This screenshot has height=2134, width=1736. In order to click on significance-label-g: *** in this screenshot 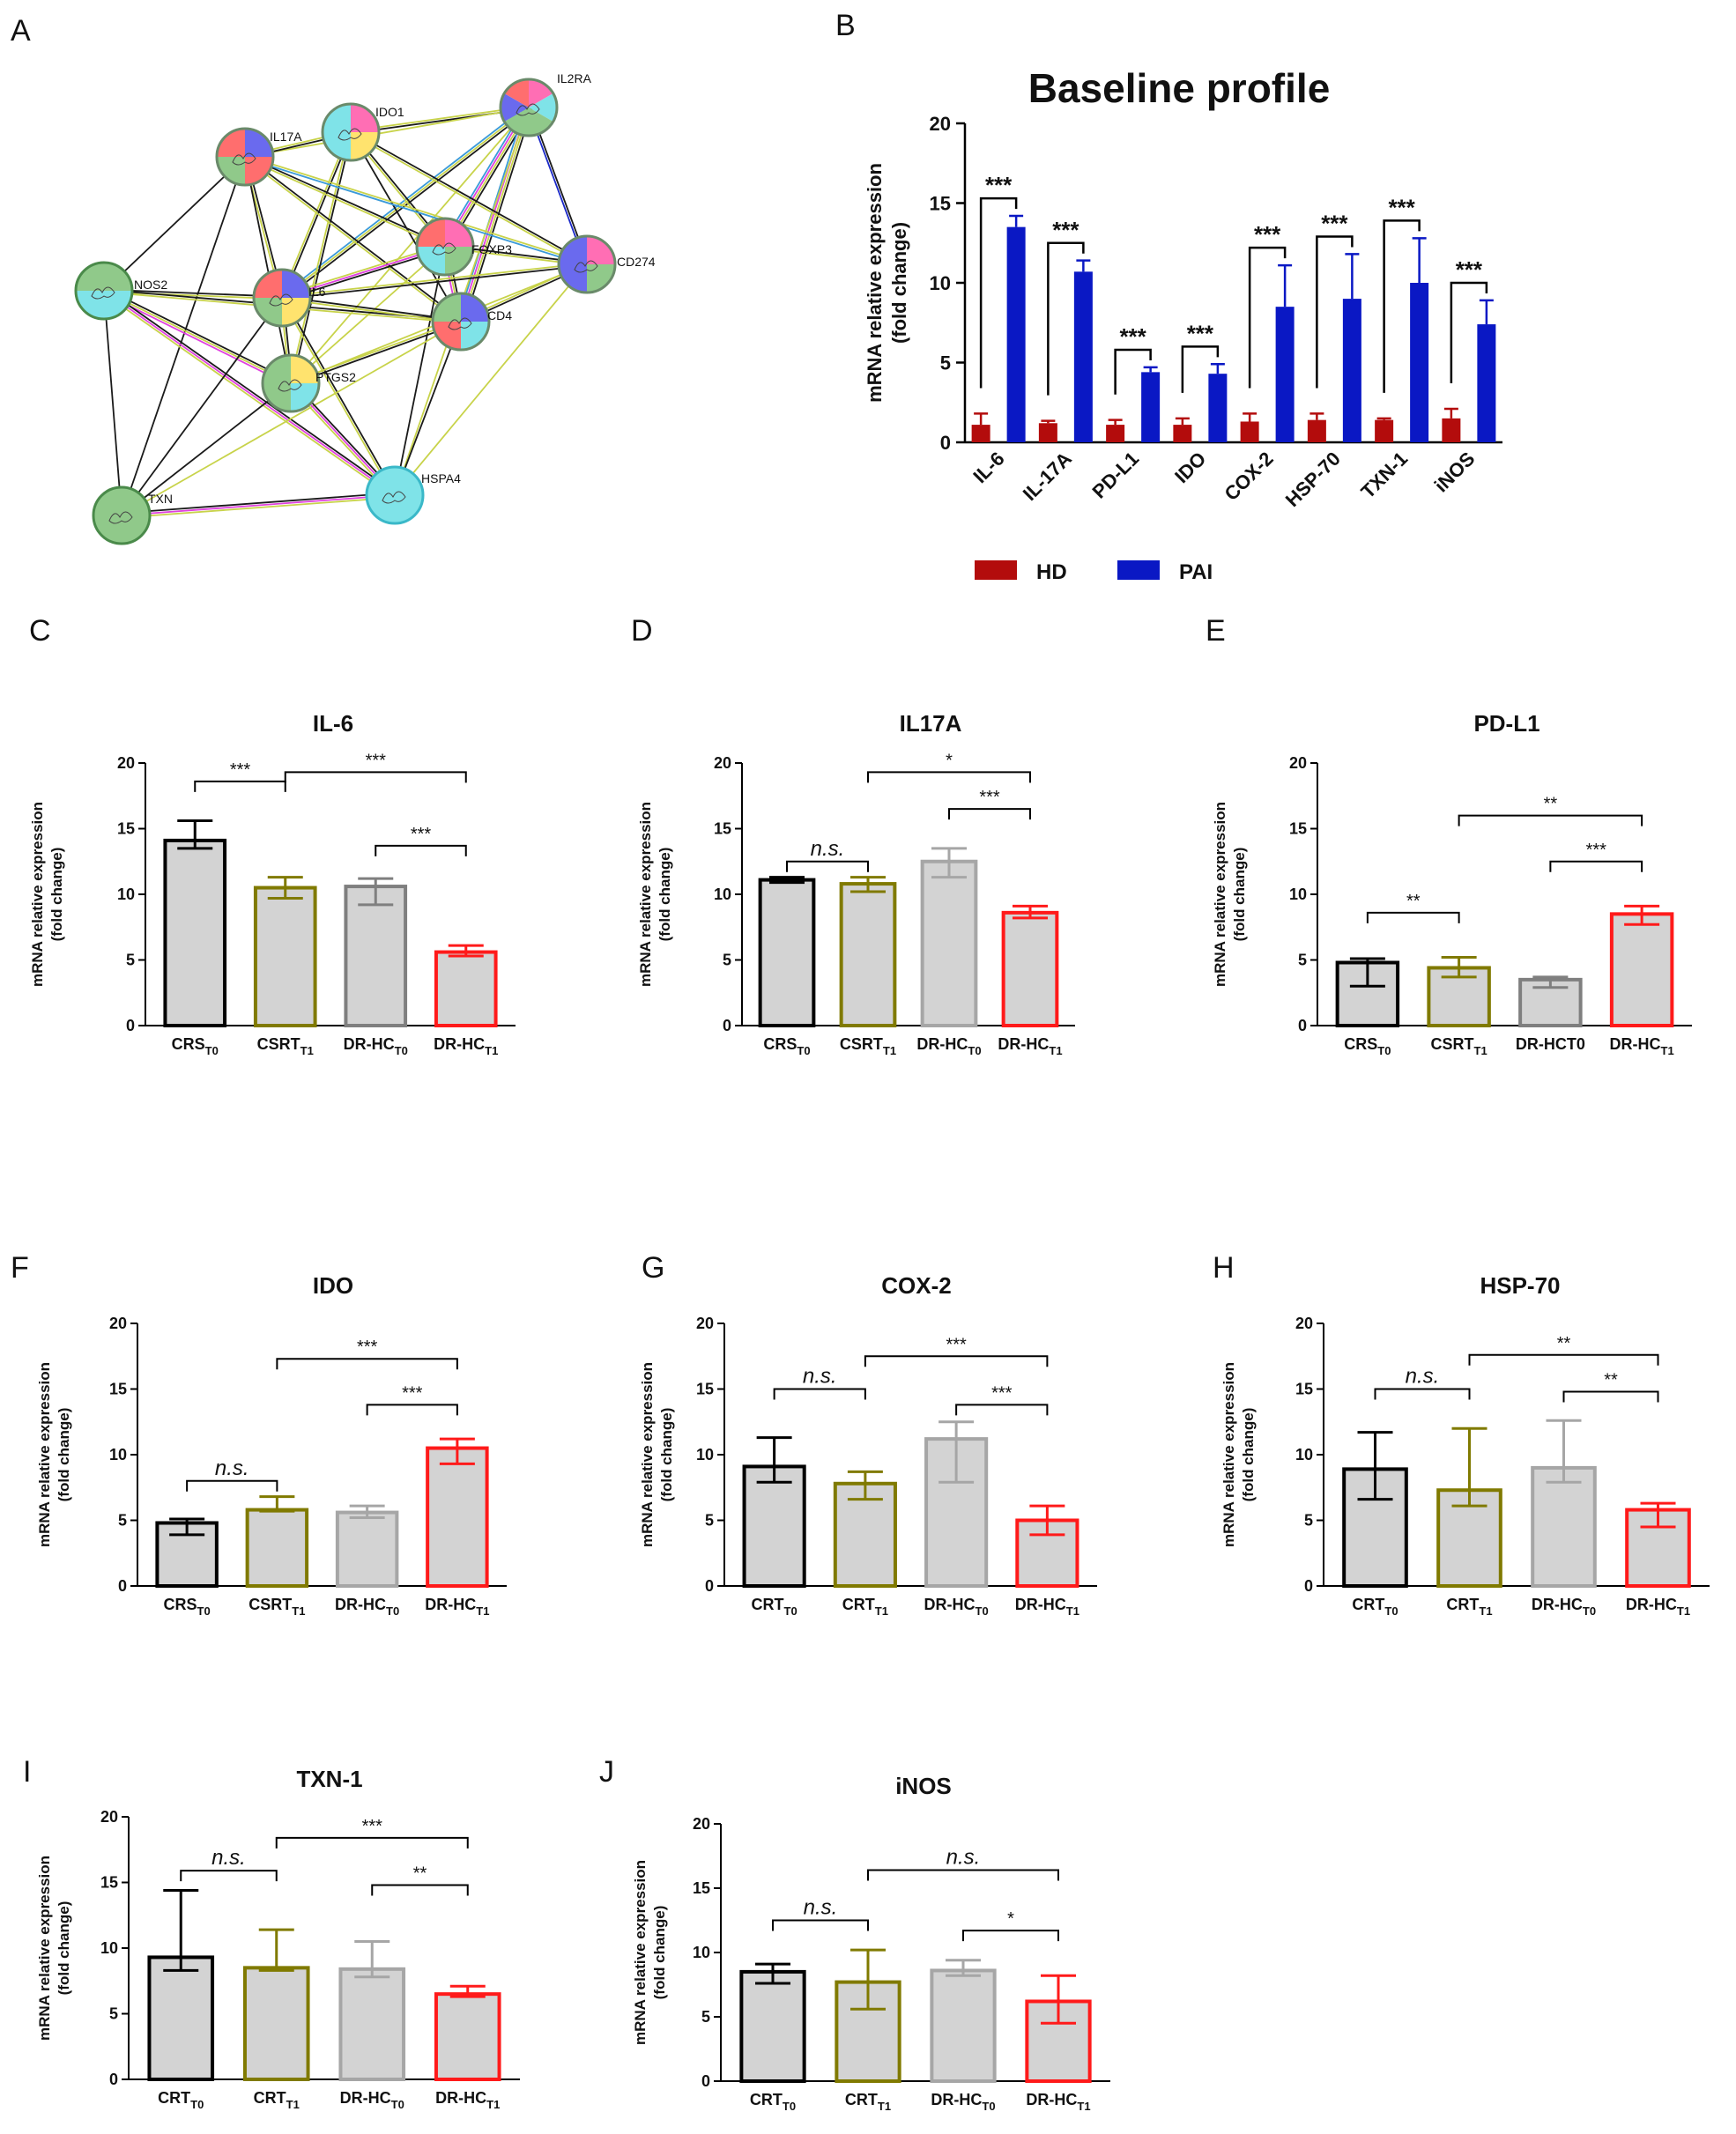, I will do `click(1002, 1393)`.